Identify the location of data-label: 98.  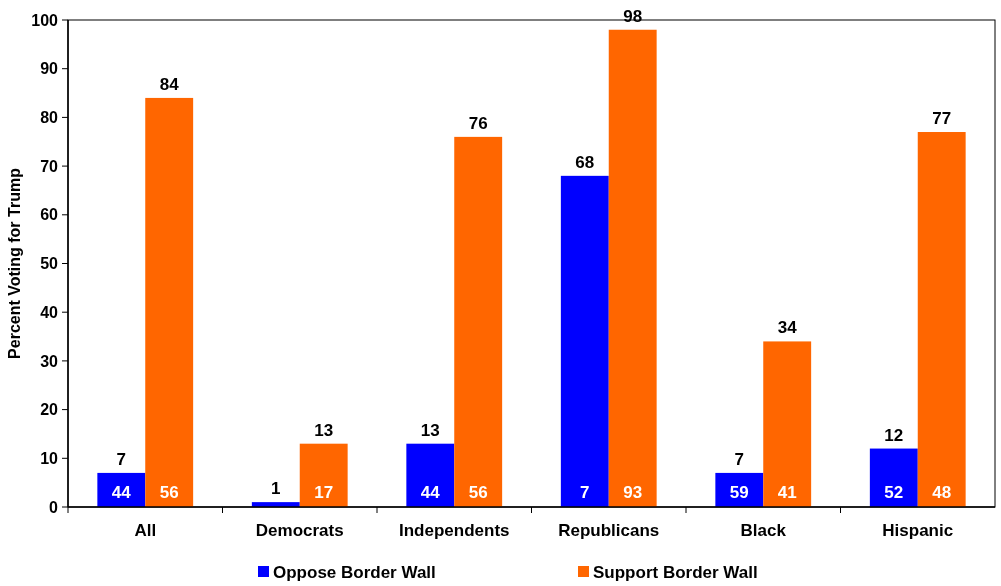
(633, 16).